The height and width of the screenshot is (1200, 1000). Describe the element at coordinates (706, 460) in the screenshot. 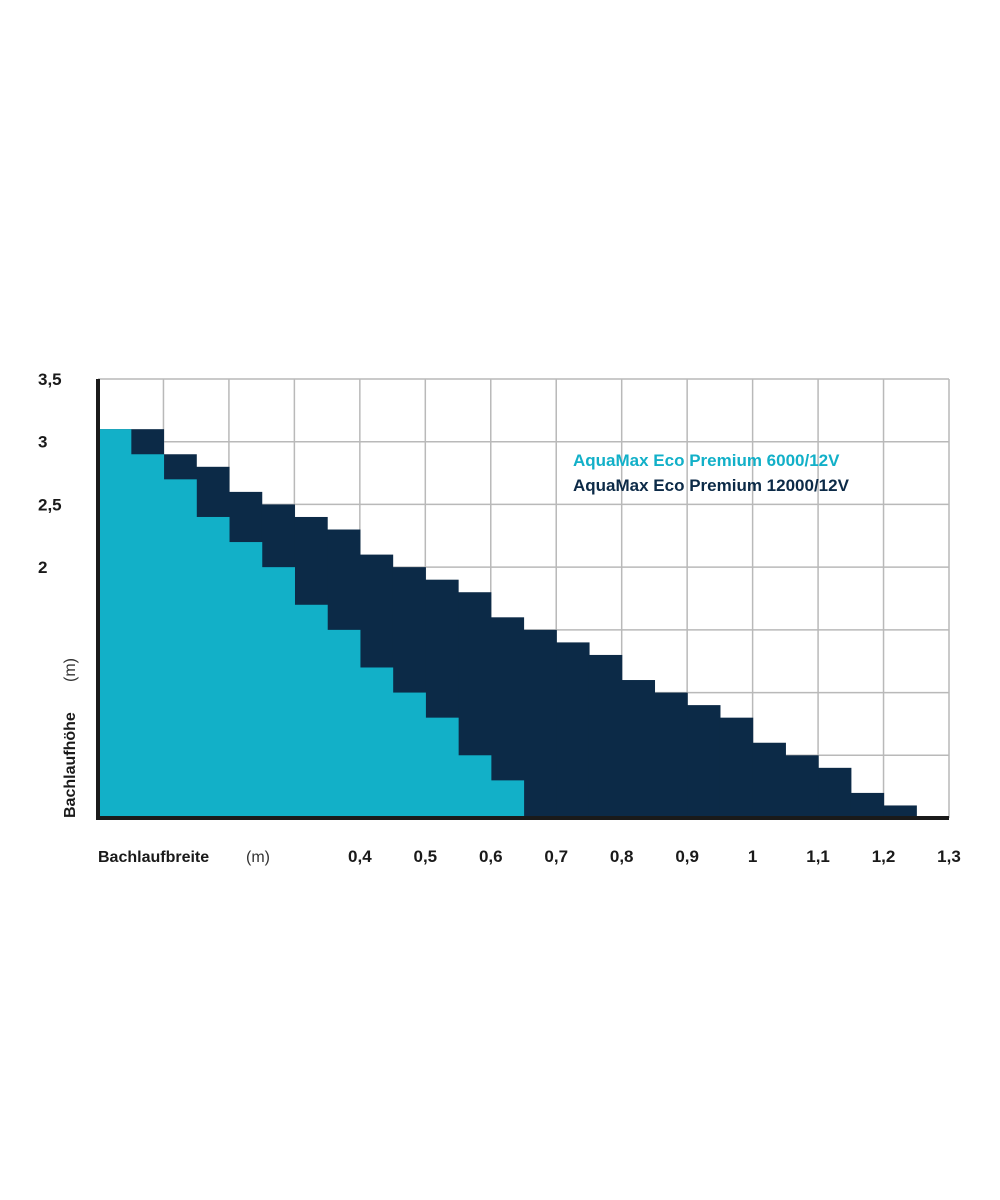

I see `legend-series-6000: AquaMax Eco Premium 6000/12V` at that location.